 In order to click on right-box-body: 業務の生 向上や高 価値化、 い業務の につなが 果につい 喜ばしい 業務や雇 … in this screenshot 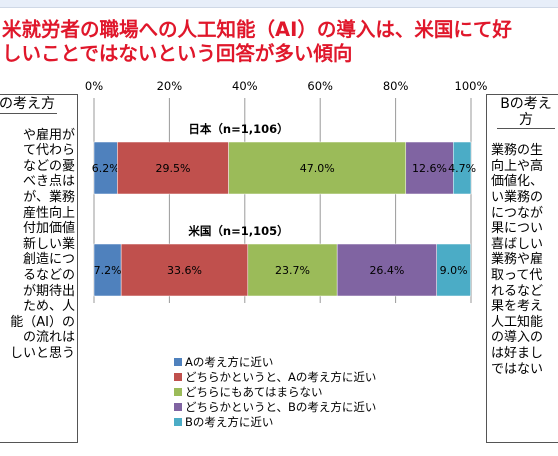, I will do `click(517, 260)`.